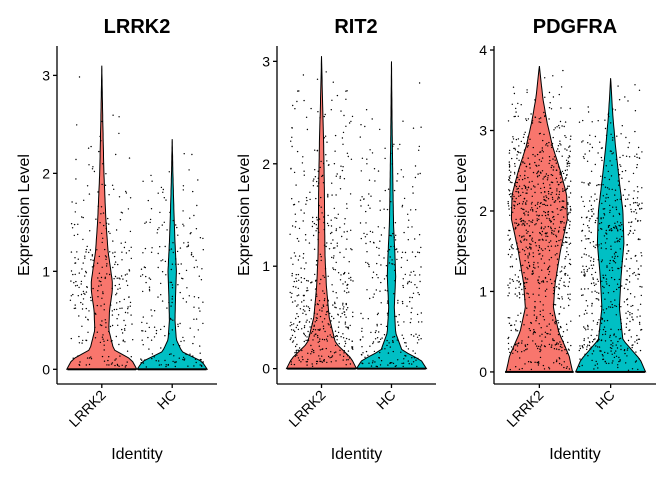 The image size is (672, 480). What do you see at coordinates (575, 454) in the screenshot?
I see `x-axis-title: Identity` at bounding box center [575, 454].